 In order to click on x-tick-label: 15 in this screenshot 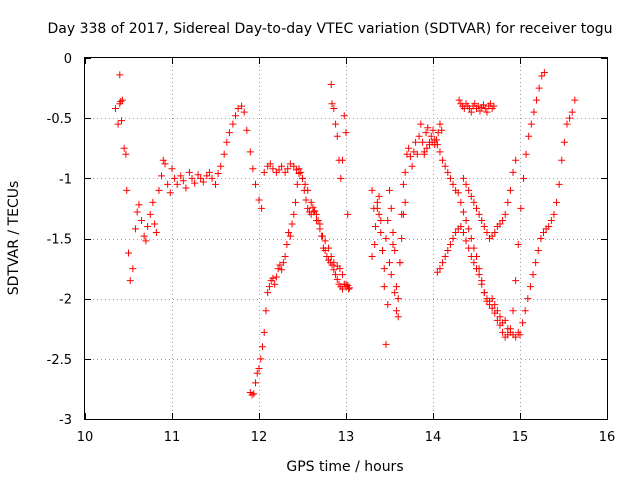, I will do `click(520, 437)`.